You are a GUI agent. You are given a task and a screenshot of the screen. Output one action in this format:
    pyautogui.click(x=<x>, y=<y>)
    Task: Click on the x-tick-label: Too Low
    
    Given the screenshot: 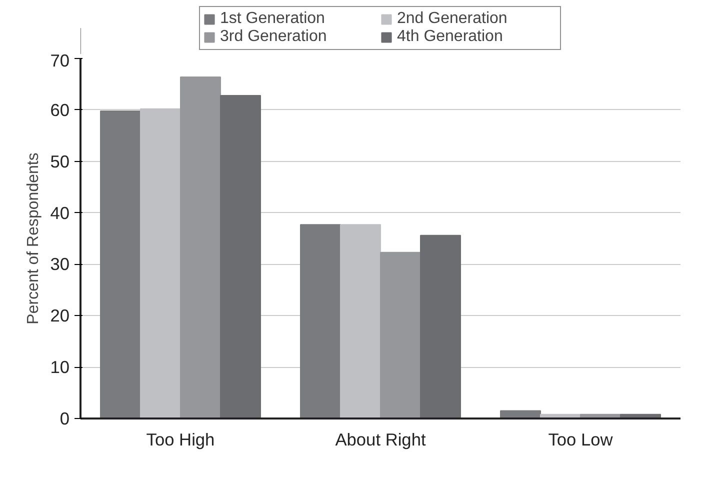 What is the action you would take?
    pyautogui.click(x=581, y=440)
    